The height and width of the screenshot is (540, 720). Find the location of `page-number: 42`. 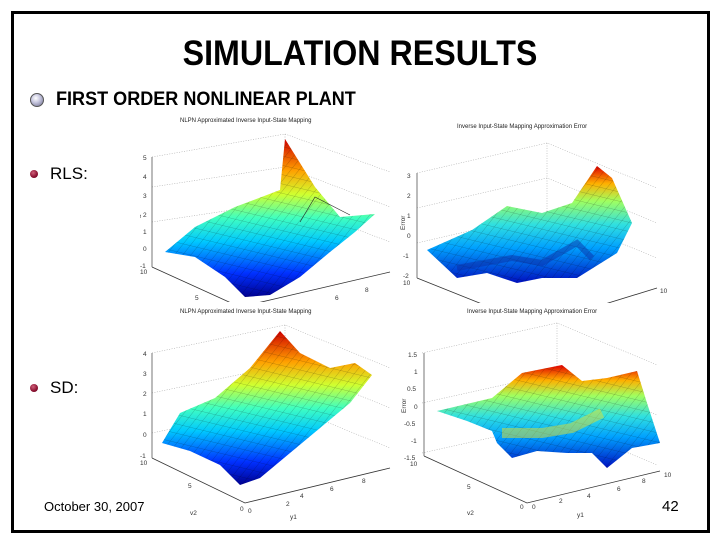

page-number: 42 is located at coordinates (670, 506).